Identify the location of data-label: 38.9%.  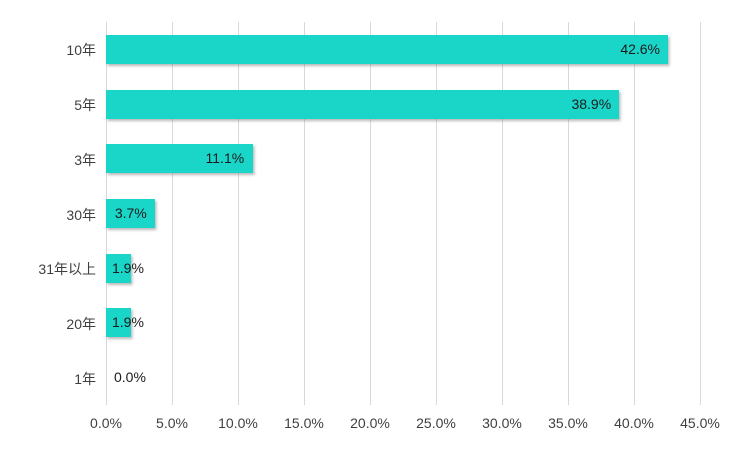
(591, 103).